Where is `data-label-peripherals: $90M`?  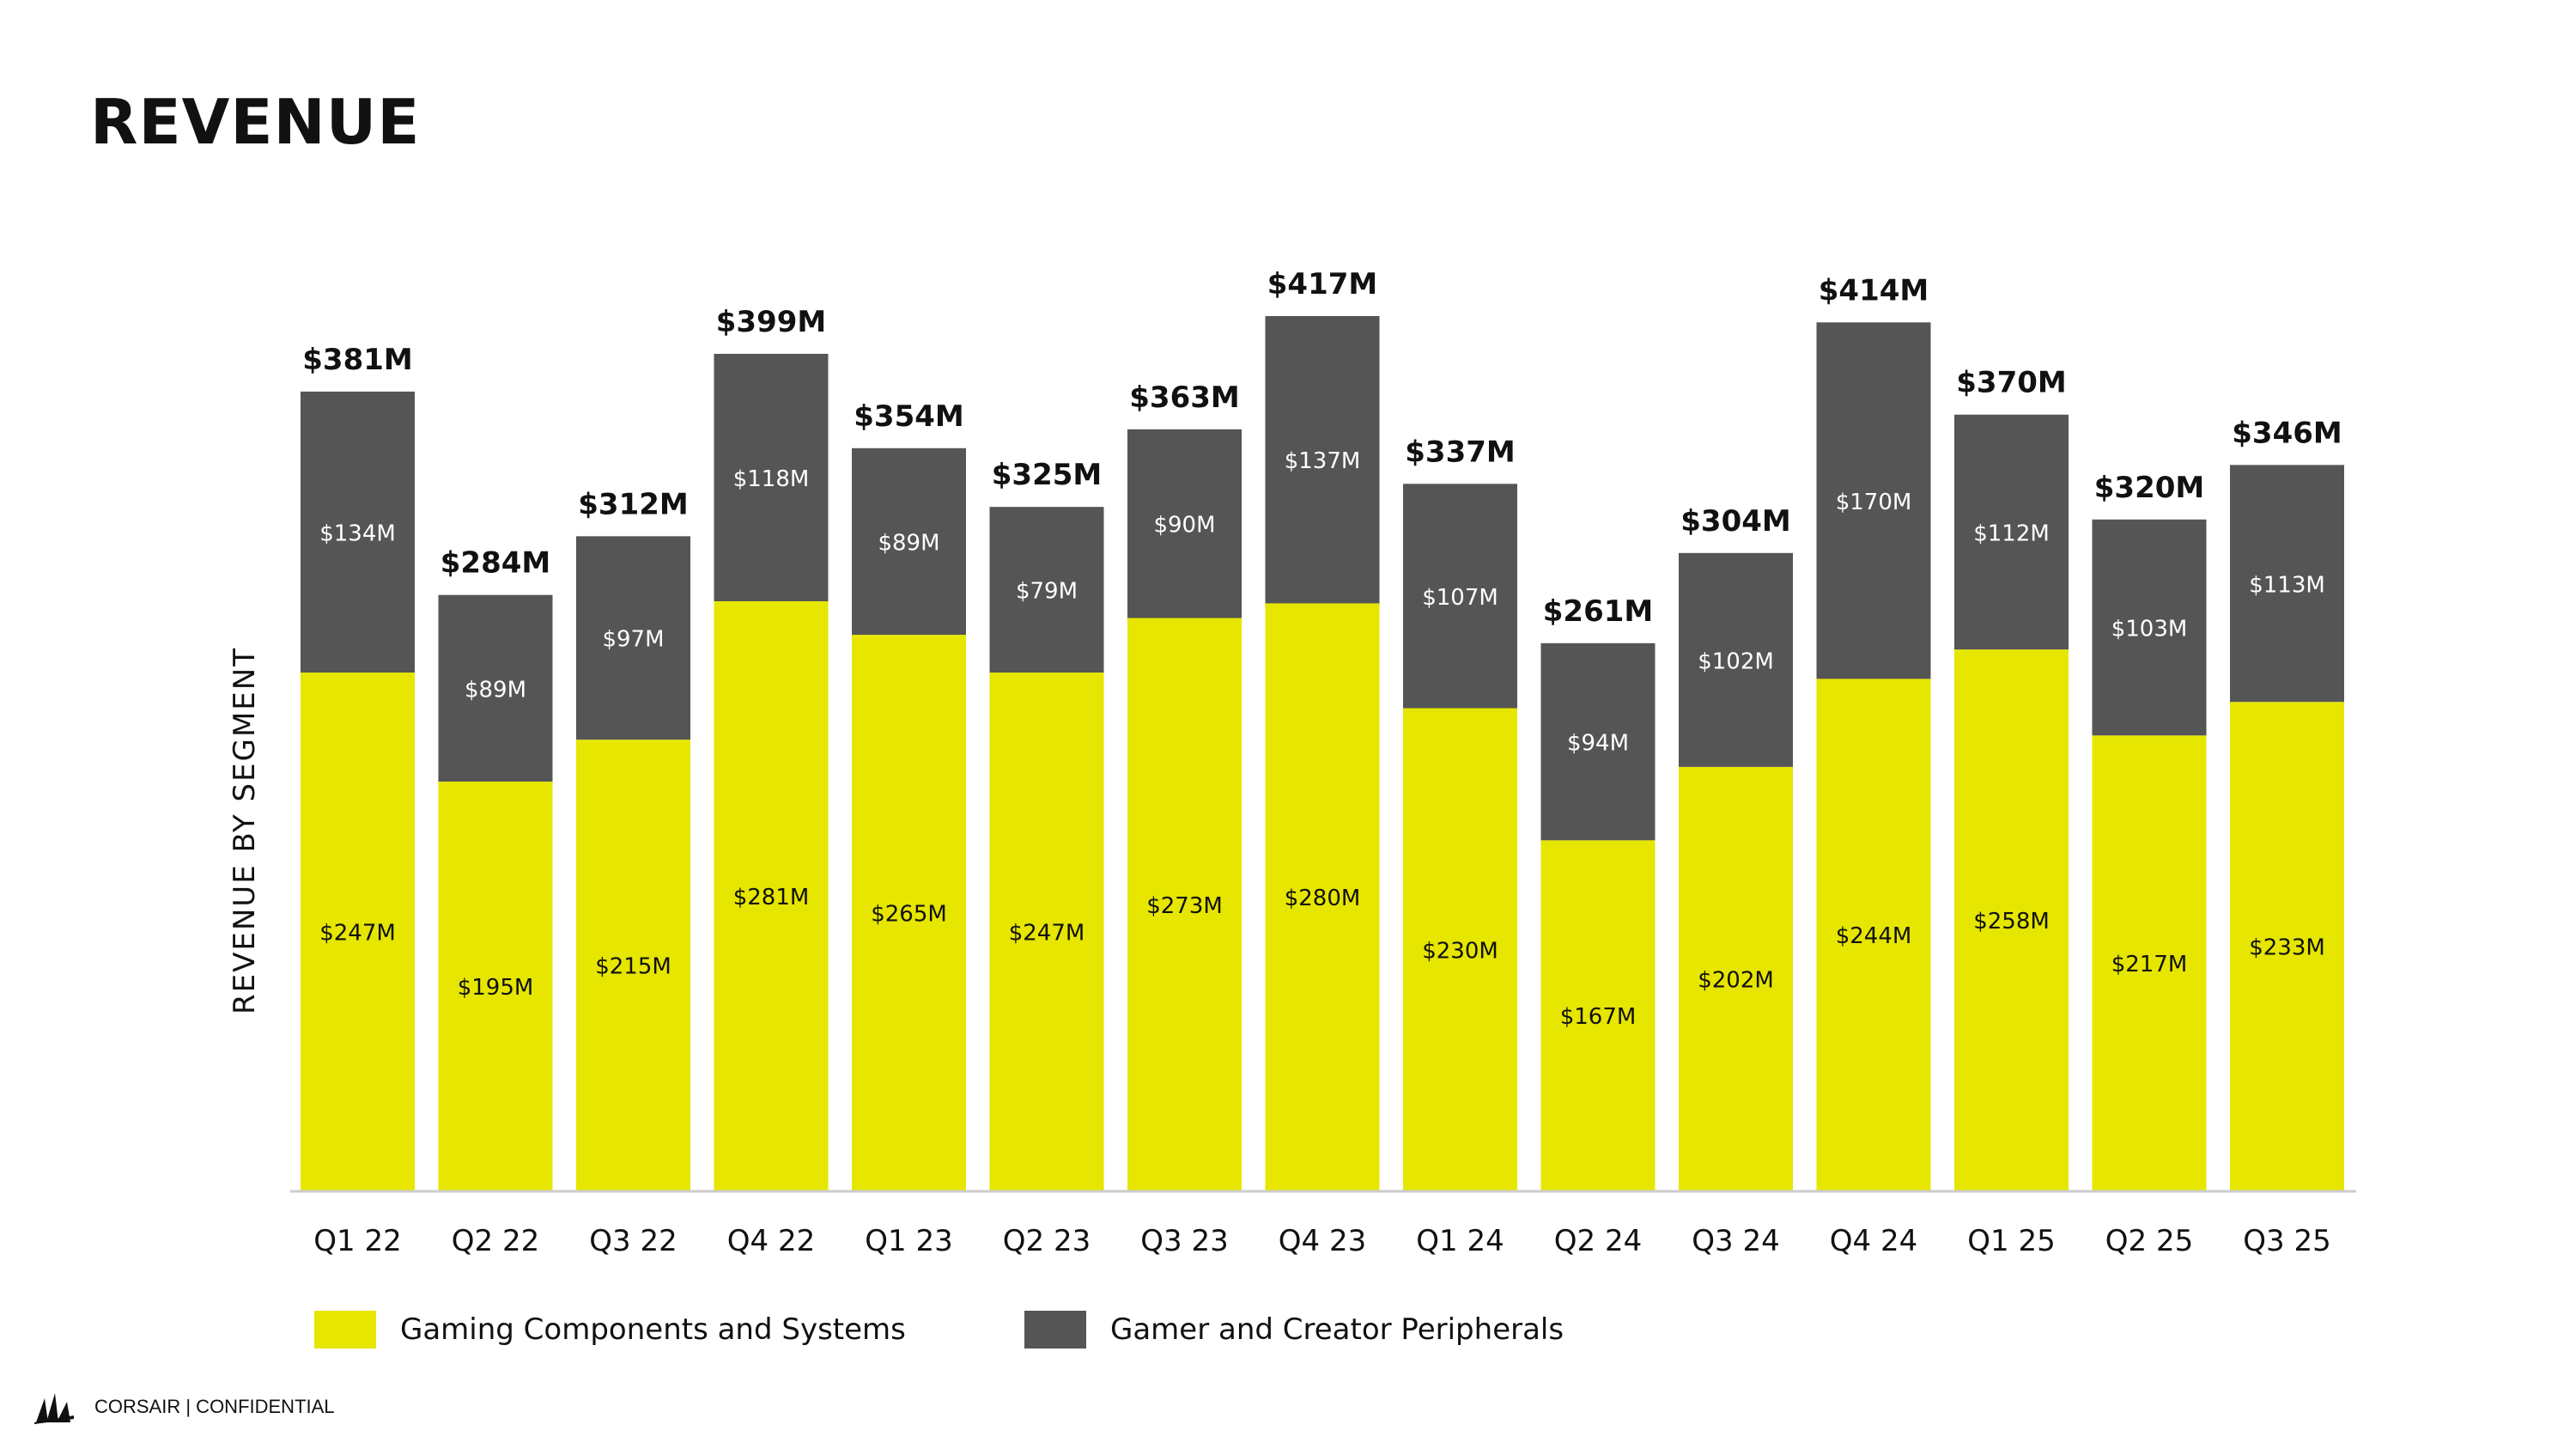
data-label-peripherals: $90M is located at coordinates (1184, 526).